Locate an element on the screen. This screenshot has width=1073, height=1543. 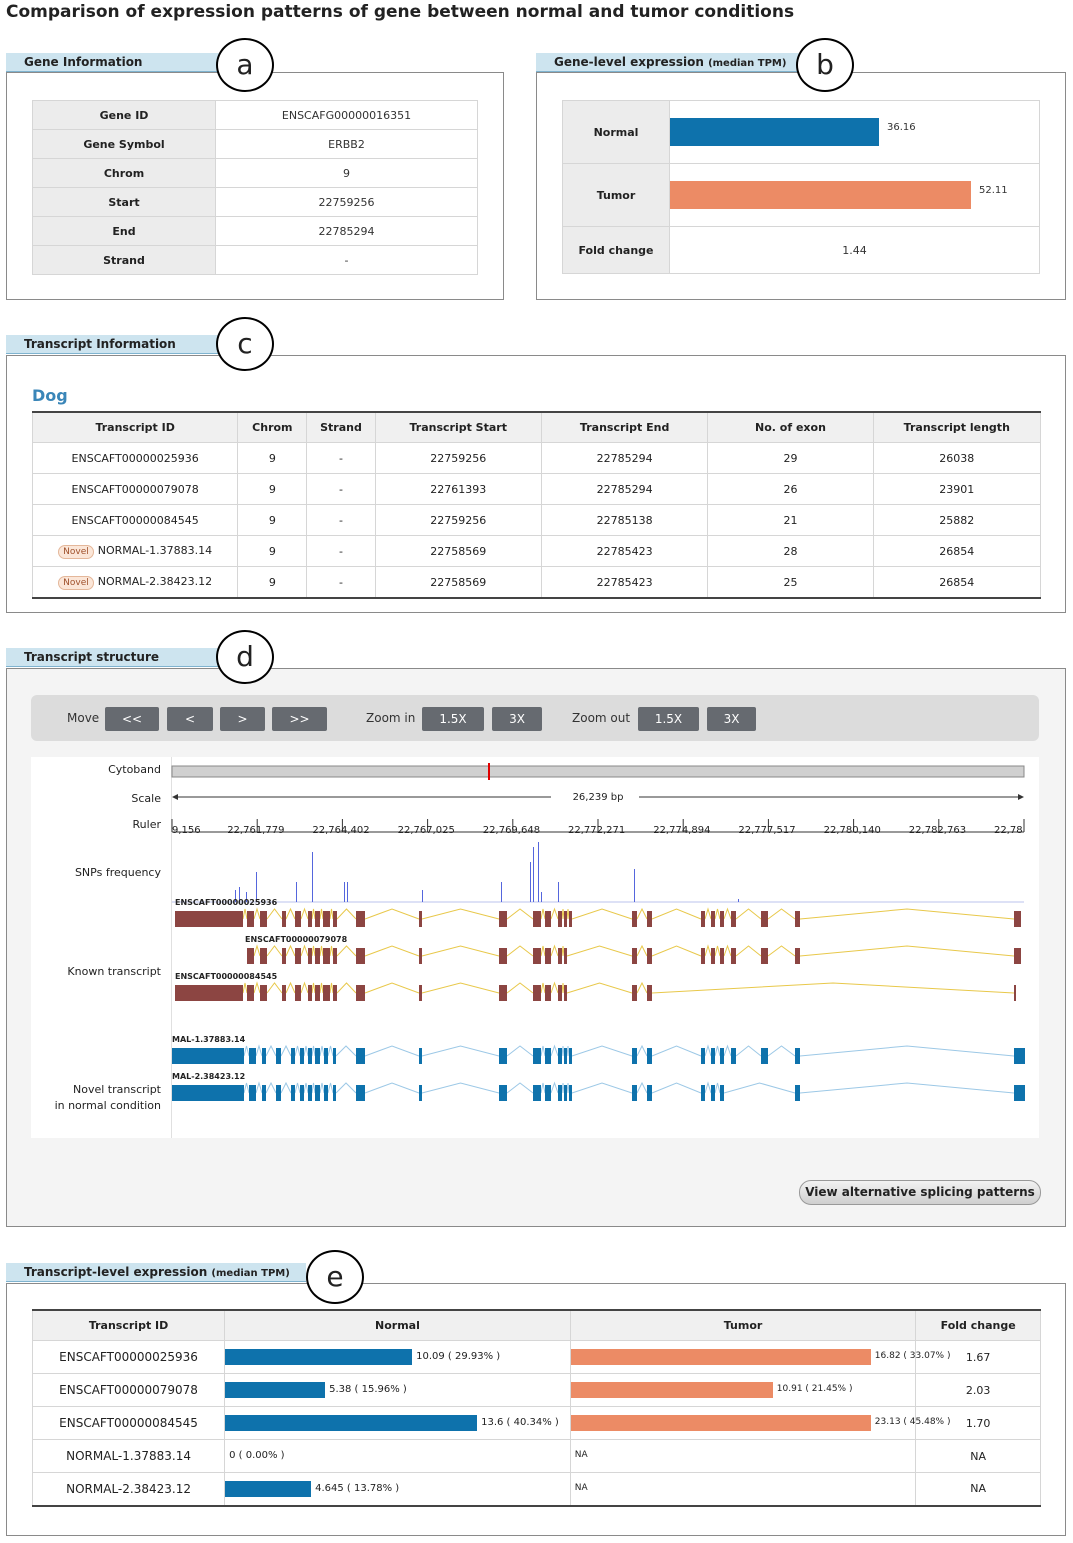
transcript-exons-cell: 25 is located at coordinates (790, 582).